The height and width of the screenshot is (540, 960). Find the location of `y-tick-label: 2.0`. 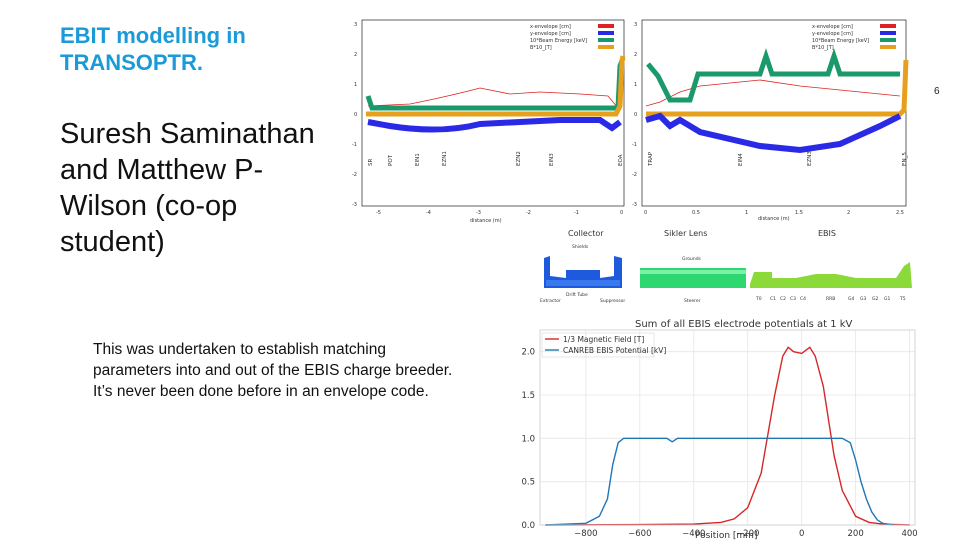

y-tick-label: 2.0 is located at coordinates (528, 353).